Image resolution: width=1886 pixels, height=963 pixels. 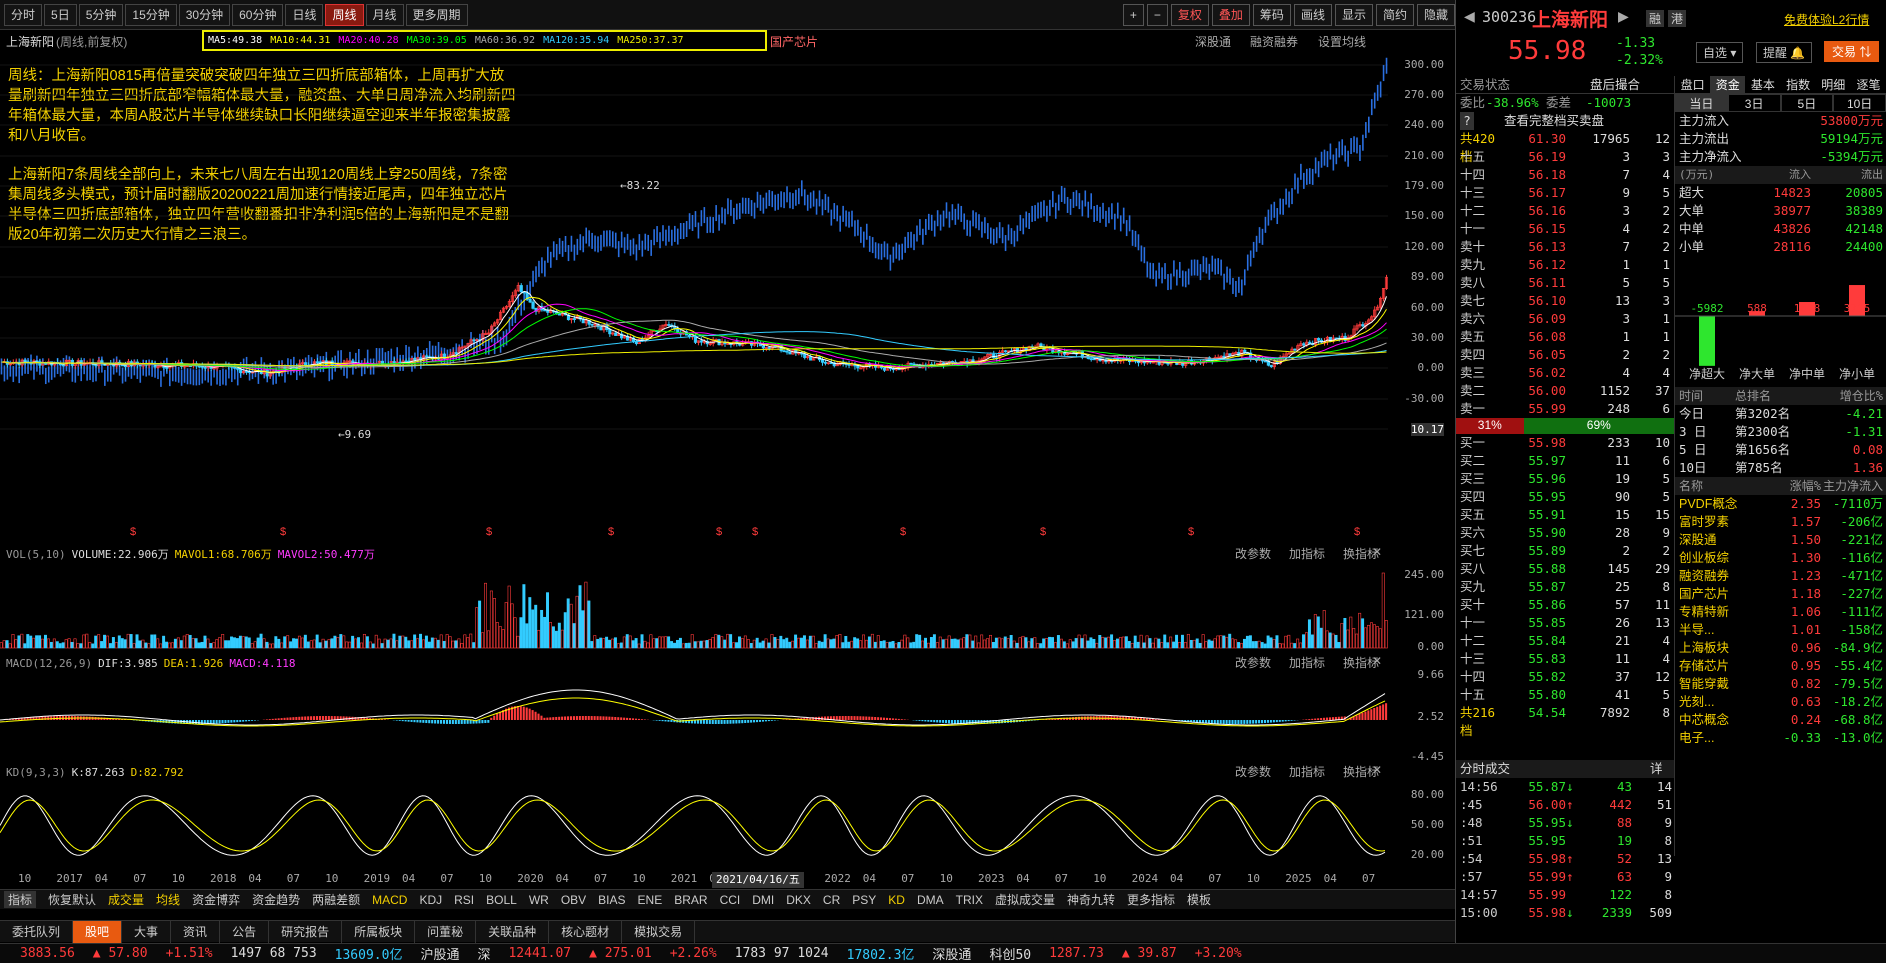 I want to click on tab-7: 问董秘, so click(x=446, y=931).